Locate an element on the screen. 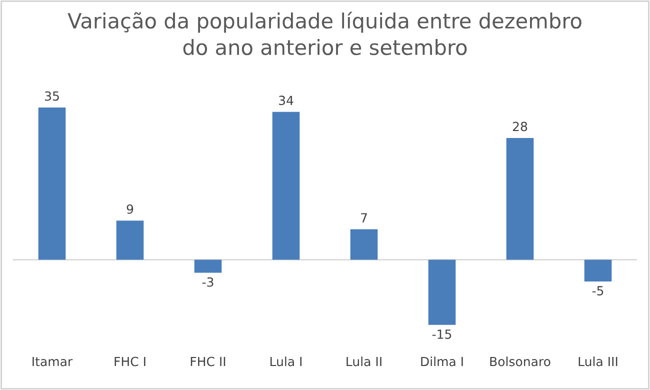  x-tick-label: Lula I is located at coordinates (286, 361).